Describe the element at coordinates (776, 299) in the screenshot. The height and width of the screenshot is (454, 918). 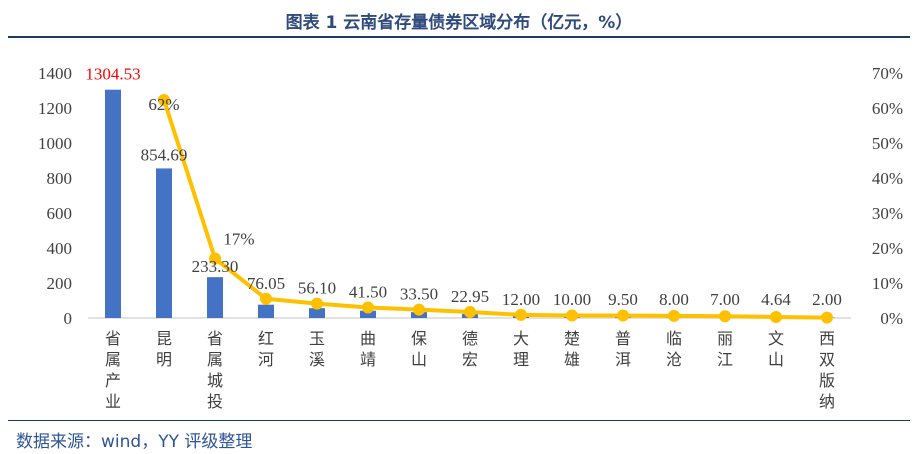
I see `bar-value-label: 4.64` at that location.